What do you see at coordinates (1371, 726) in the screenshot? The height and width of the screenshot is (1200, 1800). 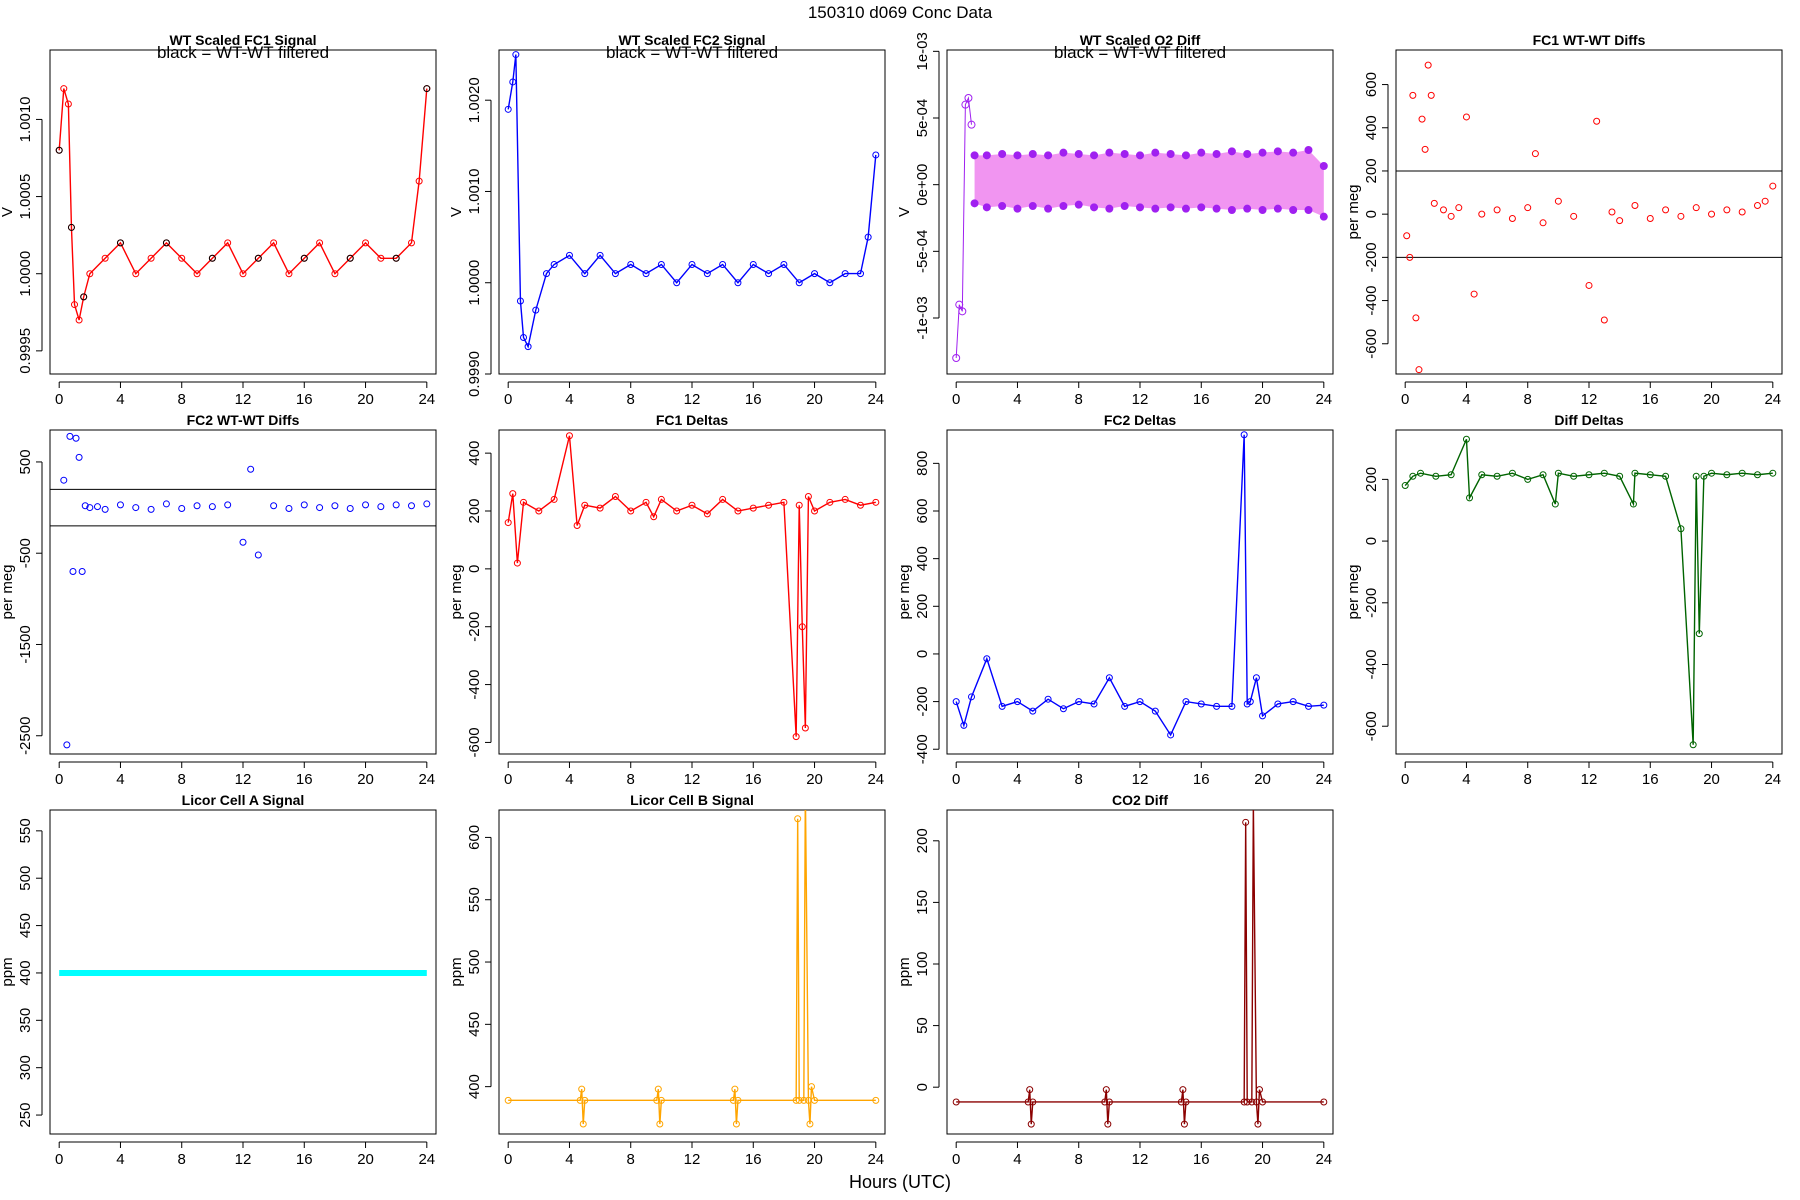 I see `y-tick-label: -600` at bounding box center [1371, 726].